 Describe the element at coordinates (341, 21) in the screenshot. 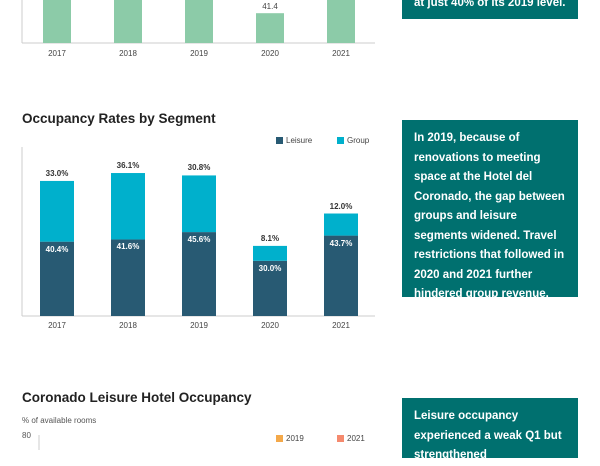

I see `bar-2021` at that location.